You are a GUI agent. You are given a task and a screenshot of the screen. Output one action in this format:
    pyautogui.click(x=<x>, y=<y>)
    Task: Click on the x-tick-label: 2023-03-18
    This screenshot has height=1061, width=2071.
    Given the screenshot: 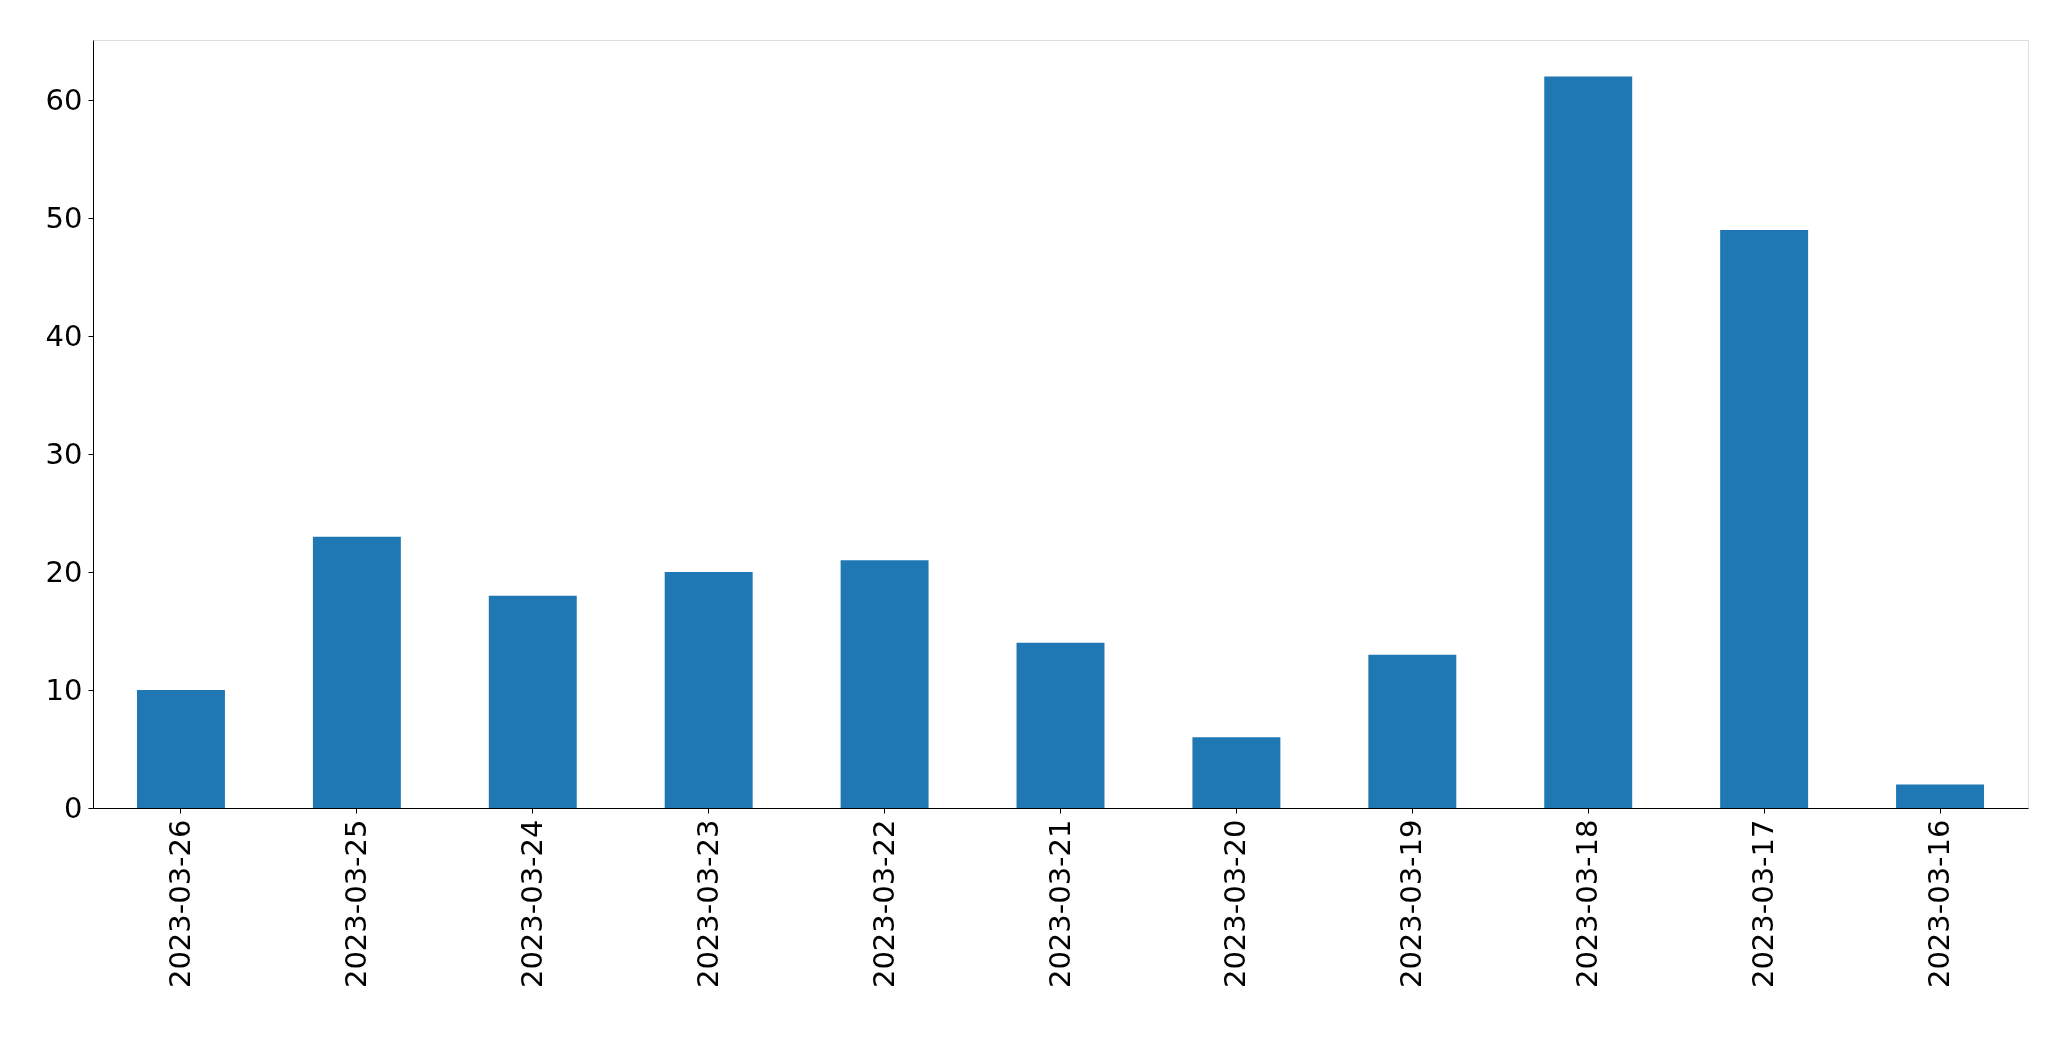 What is the action you would take?
    pyautogui.click(x=1587, y=904)
    